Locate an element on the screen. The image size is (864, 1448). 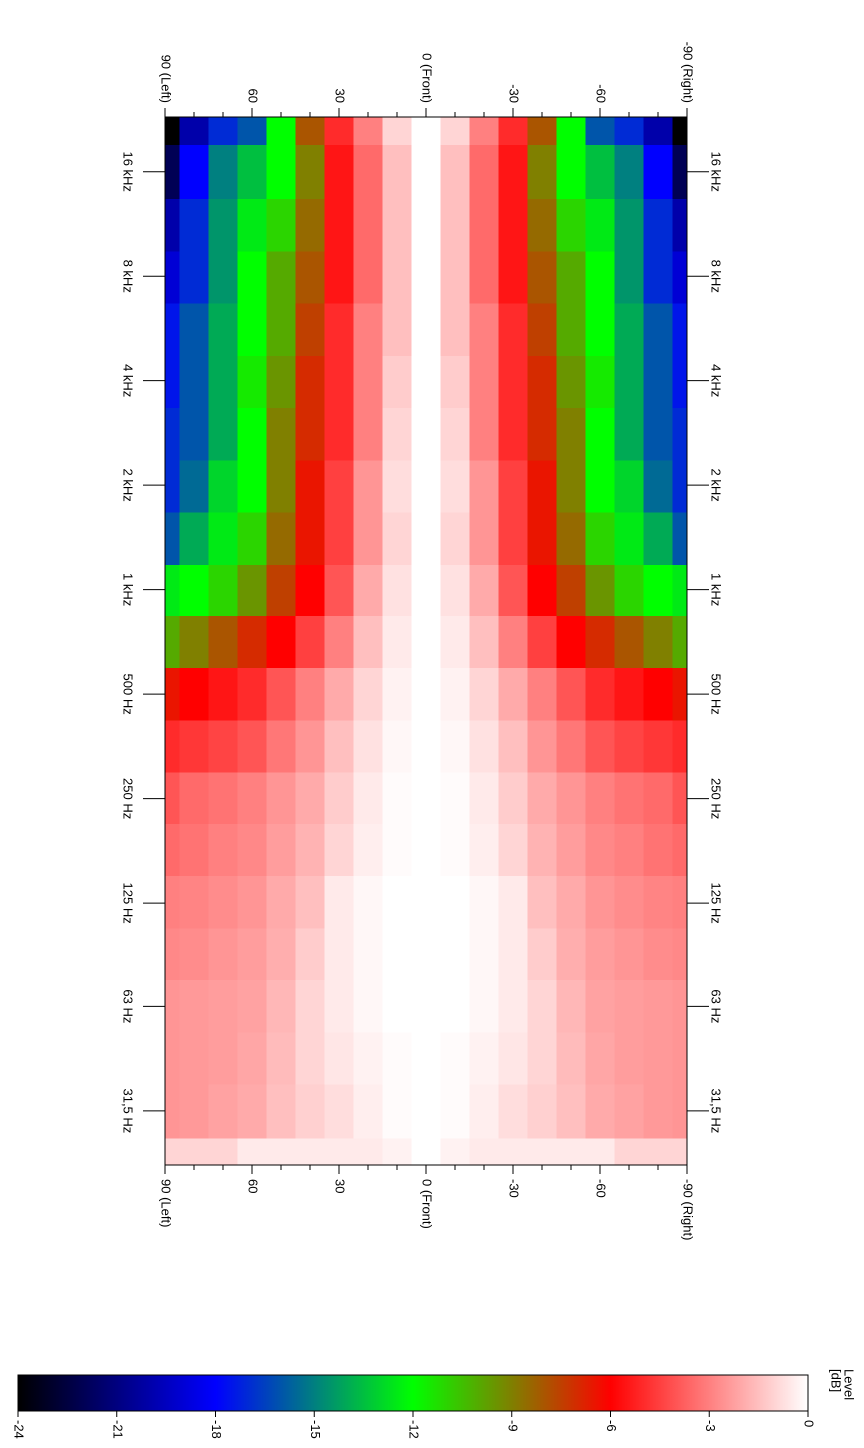
y-tick-label: 63 Hz is located at coordinates (716, 1006).